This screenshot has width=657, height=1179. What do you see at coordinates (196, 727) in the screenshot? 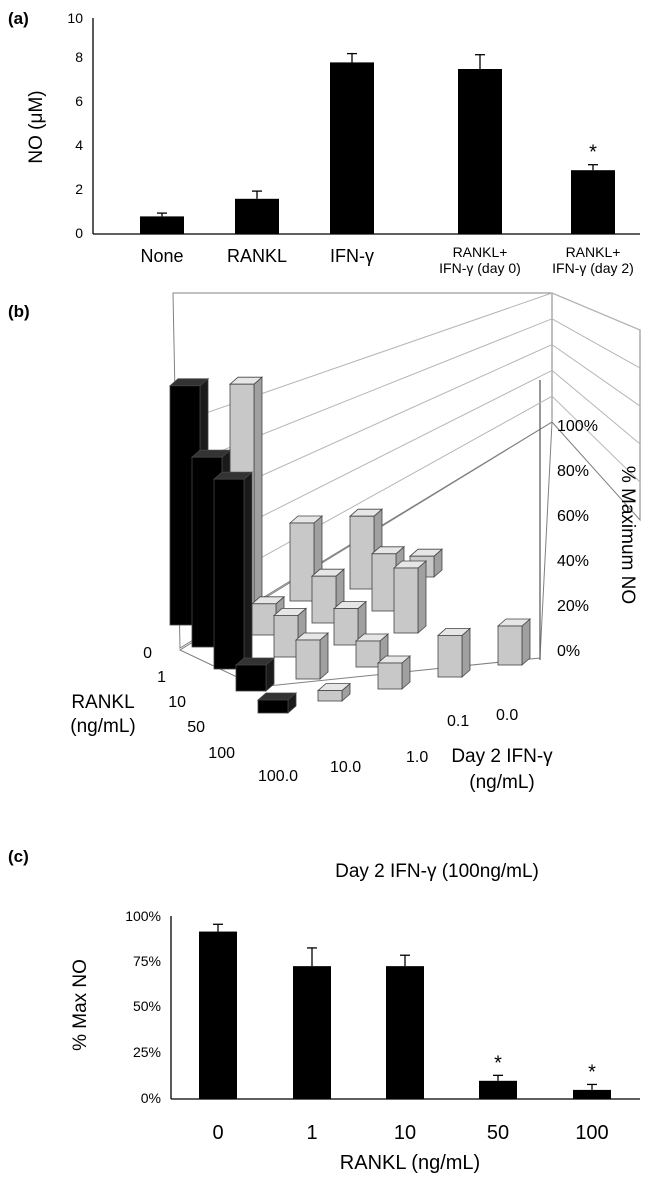
I see `x-tick: 50` at bounding box center [196, 727].